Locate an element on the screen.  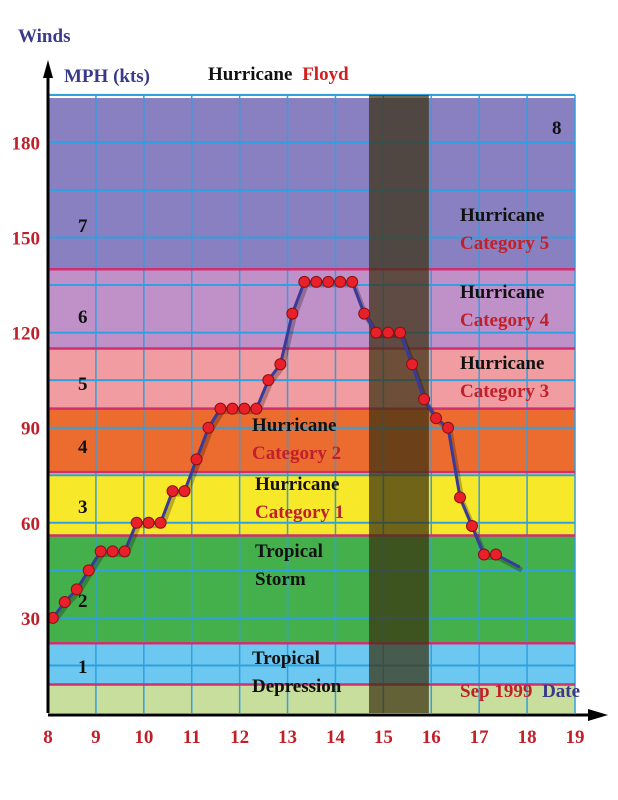
band-subtitle: Category 2 is located at coordinates (296, 453).